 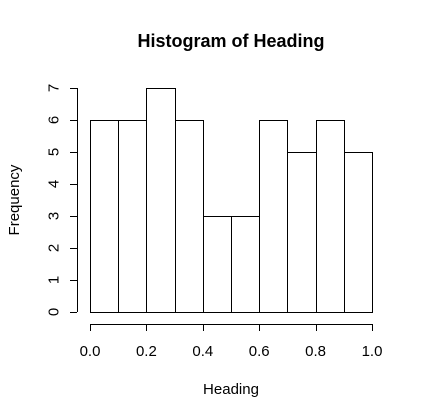 I want to click on x-tick-label: 0.0, so click(x=90, y=351).